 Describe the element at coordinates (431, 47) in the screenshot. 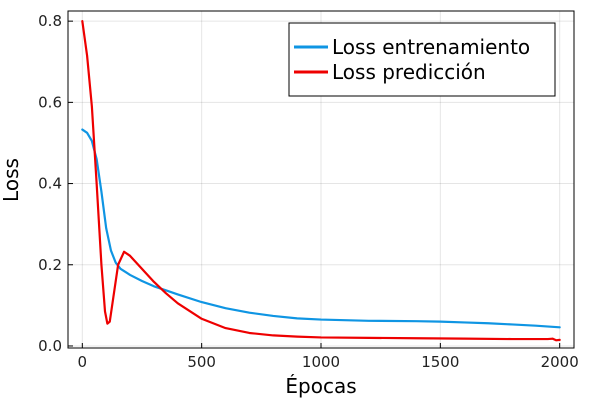

I see `legend-label-train: Loss entrenamiento` at that location.